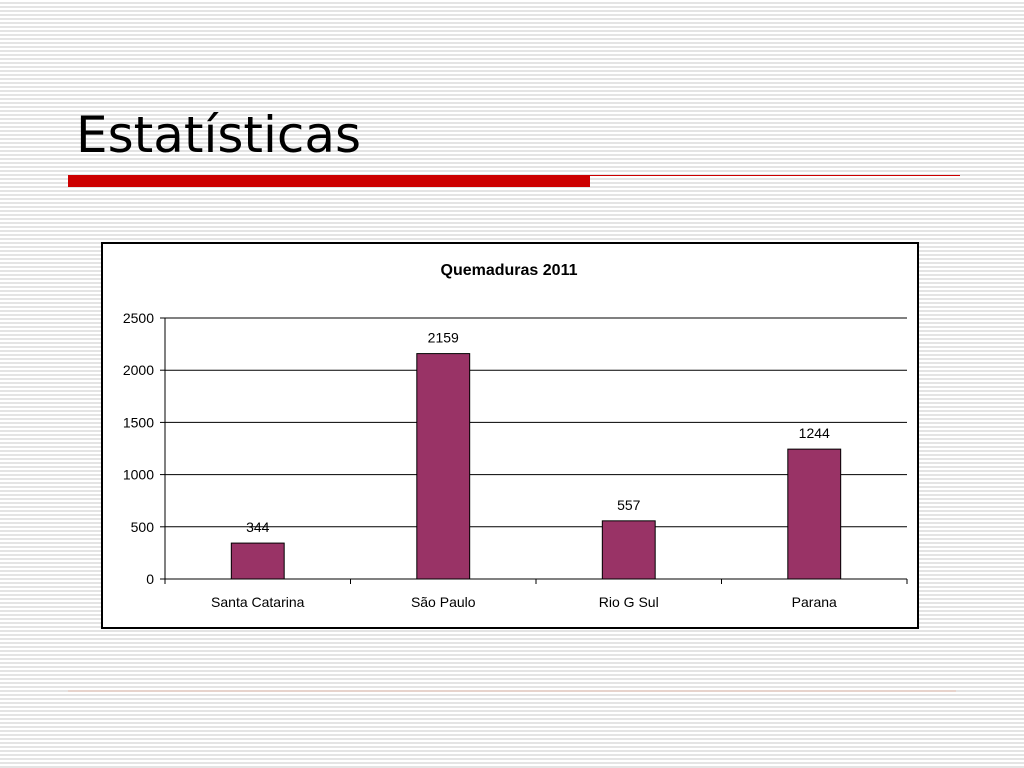 This screenshot has width=1024, height=768. What do you see at coordinates (143, 527) in the screenshot?
I see `y-tick-label: 500` at bounding box center [143, 527].